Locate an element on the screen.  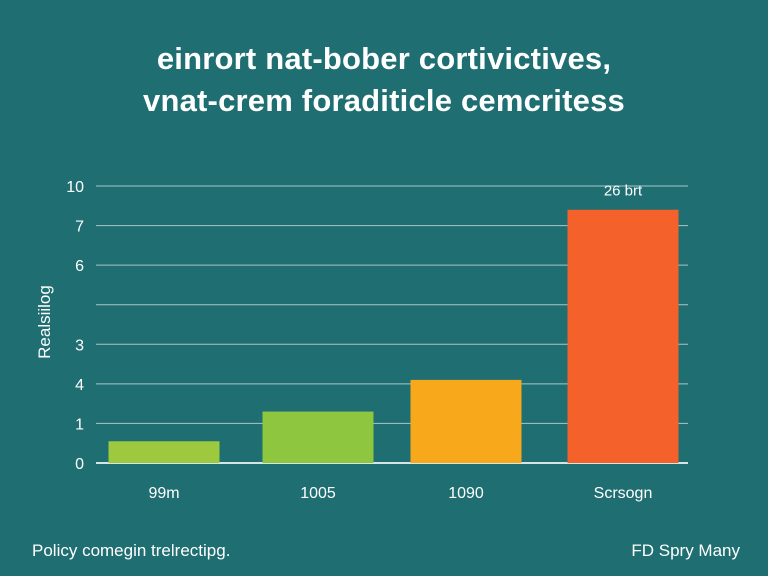
x-tick-label: 1005 is located at coordinates (318, 493).